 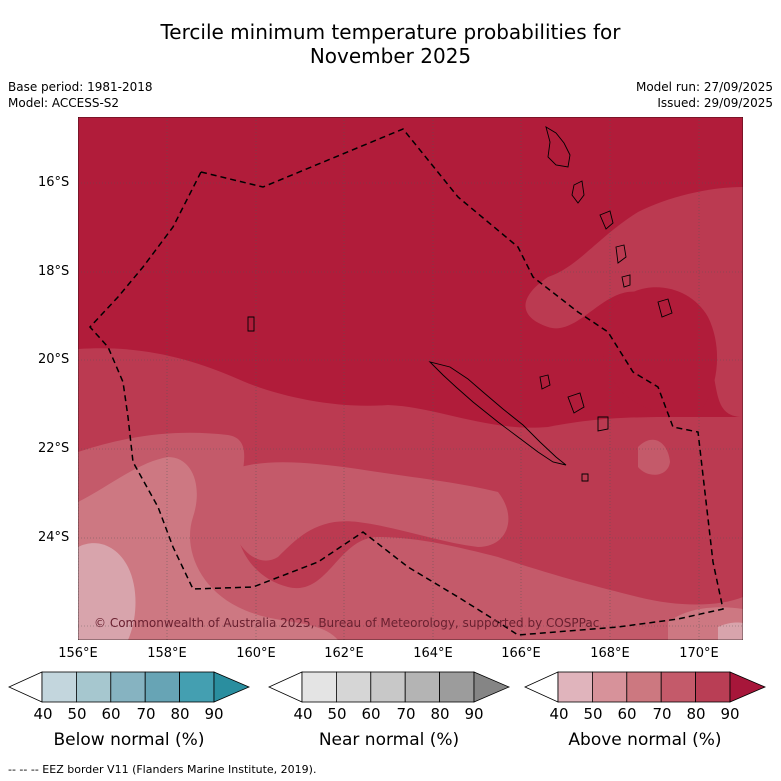 I want to click on base-period: Base period: 1981-2018, so click(x=80, y=87).